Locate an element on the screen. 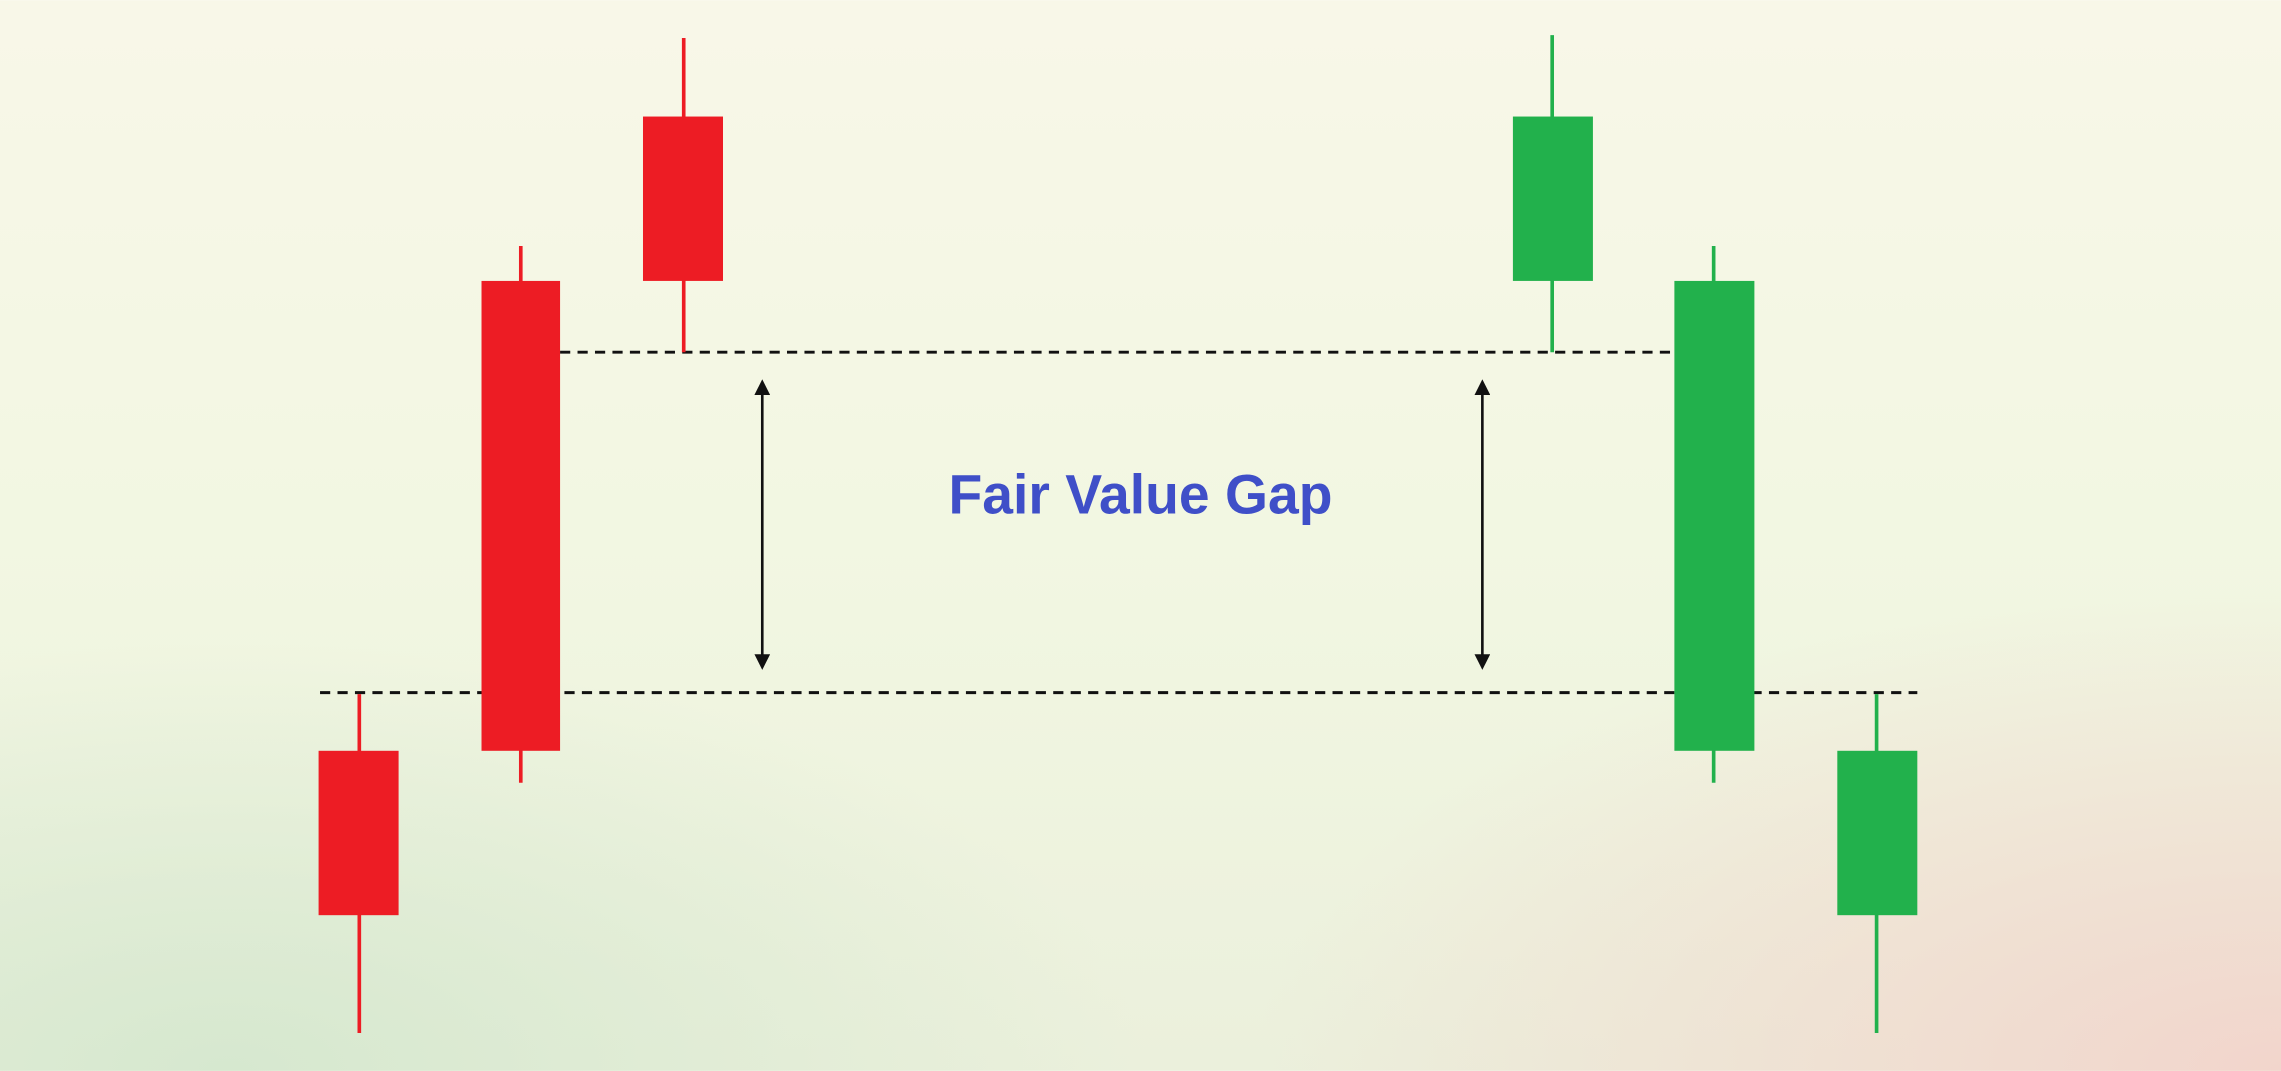 Image resolution: width=2281 pixels, height=1071 pixels. green-candles is located at coordinates (1715, 516).